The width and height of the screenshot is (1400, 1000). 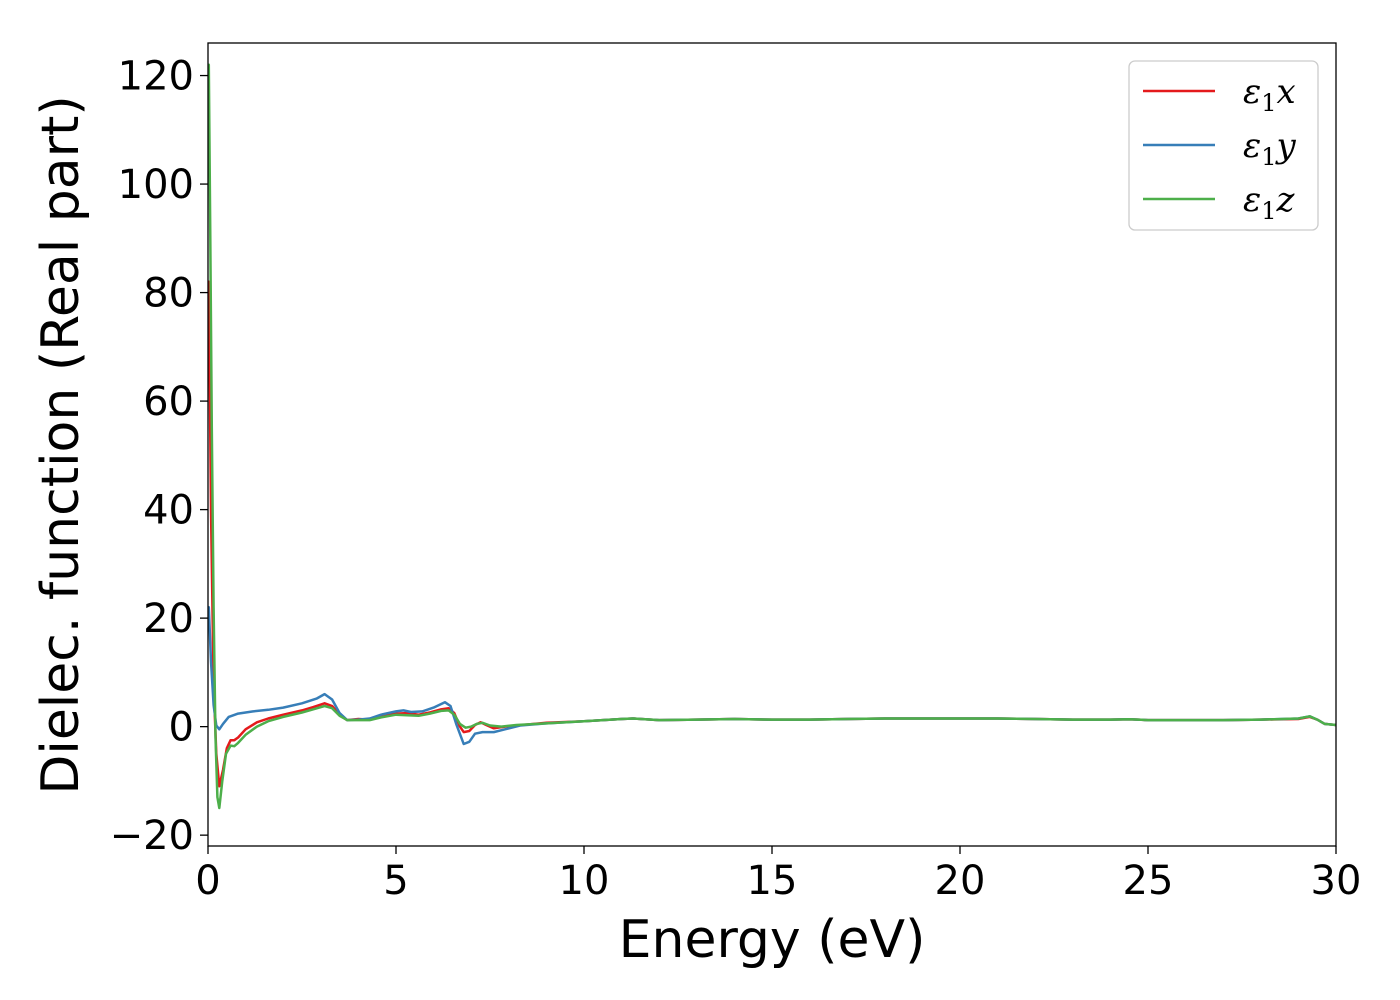 What do you see at coordinates (168, 294) in the screenshot?
I see `y-tick-label: 80` at bounding box center [168, 294].